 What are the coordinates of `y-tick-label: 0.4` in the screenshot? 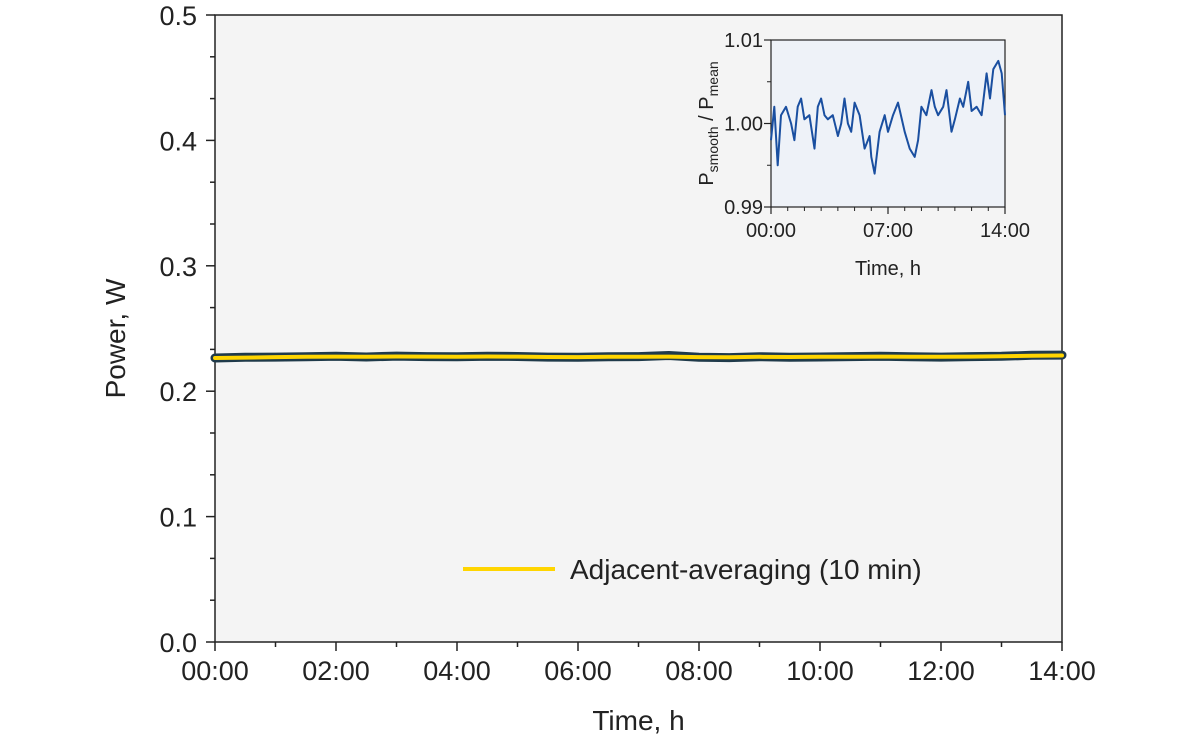 It's located at (178, 141).